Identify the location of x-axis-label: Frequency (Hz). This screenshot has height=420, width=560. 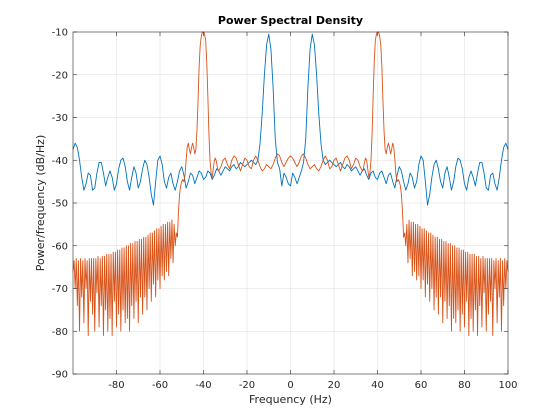
(290, 399).